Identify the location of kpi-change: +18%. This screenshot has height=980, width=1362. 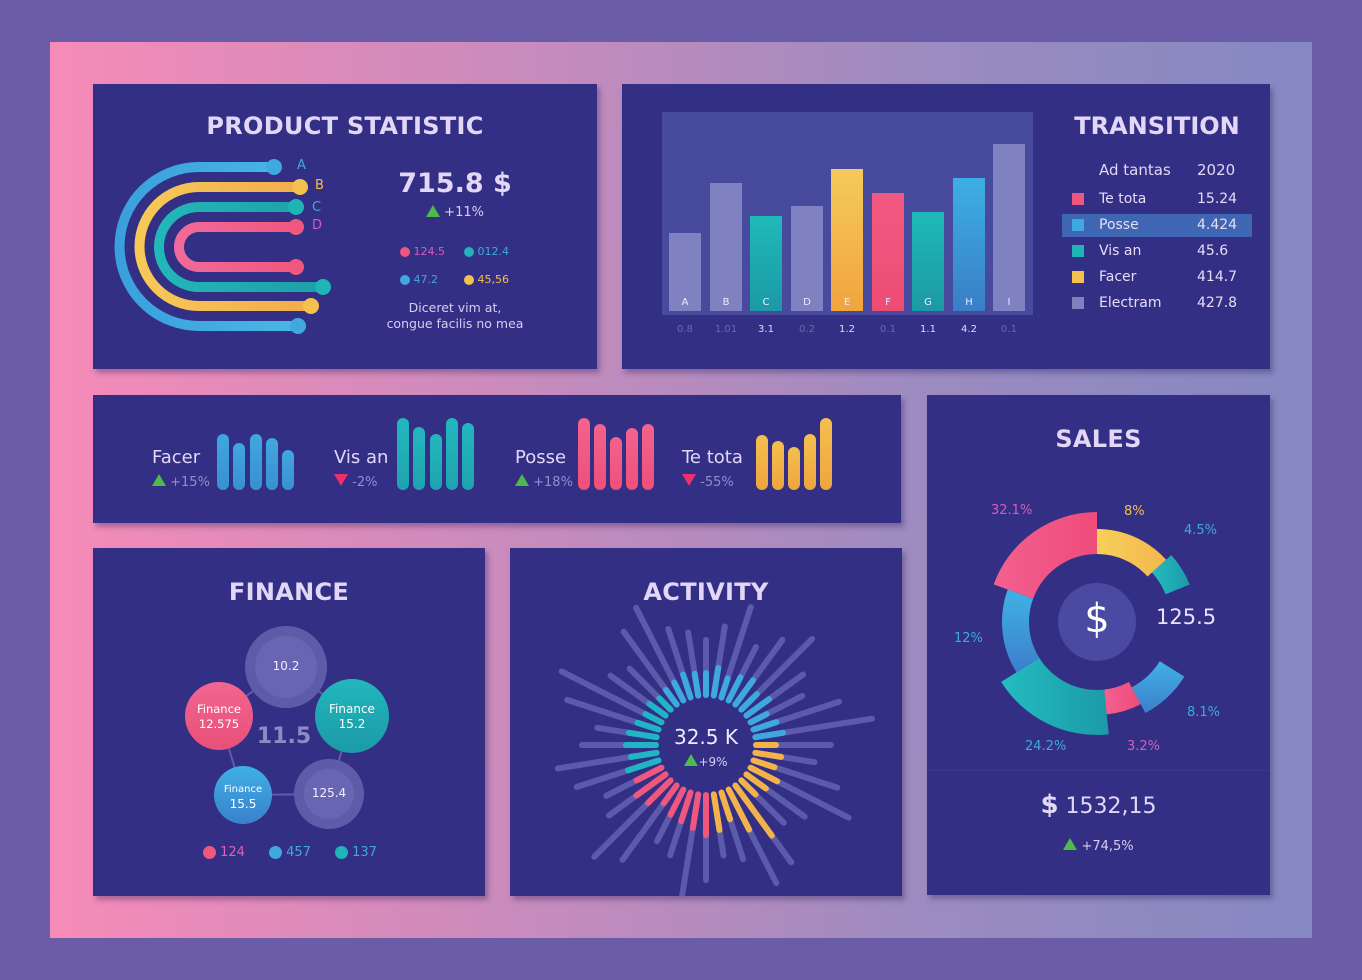
(544, 482).